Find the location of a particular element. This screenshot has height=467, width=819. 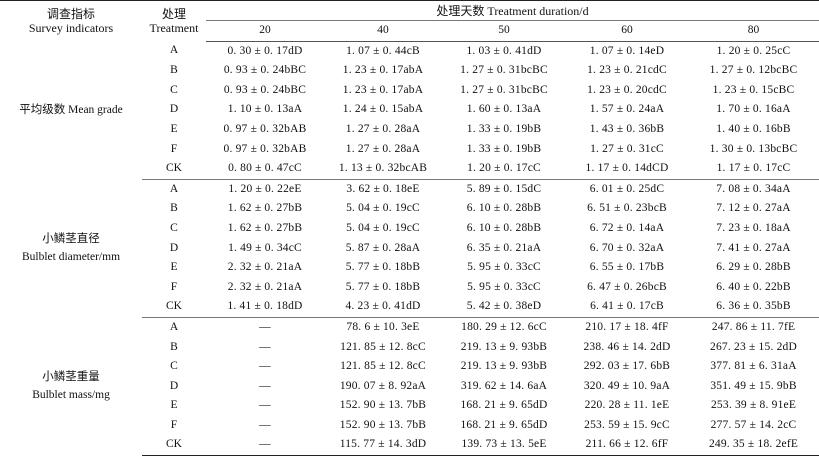

value-cell: 6. 10 ± 0. 28bB is located at coordinates (504, 208).